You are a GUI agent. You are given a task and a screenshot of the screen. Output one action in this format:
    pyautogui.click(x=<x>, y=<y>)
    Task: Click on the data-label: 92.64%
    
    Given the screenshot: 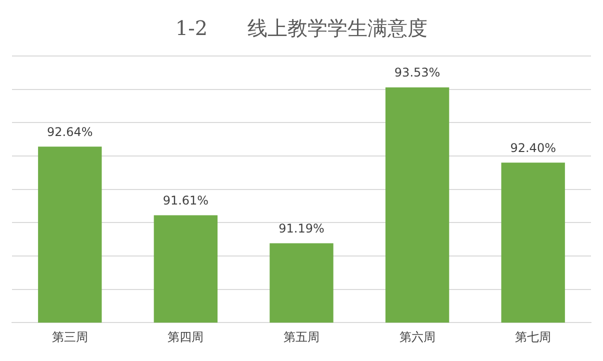 What is the action you would take?
    pyautogui.click(x=70, y=131)
    